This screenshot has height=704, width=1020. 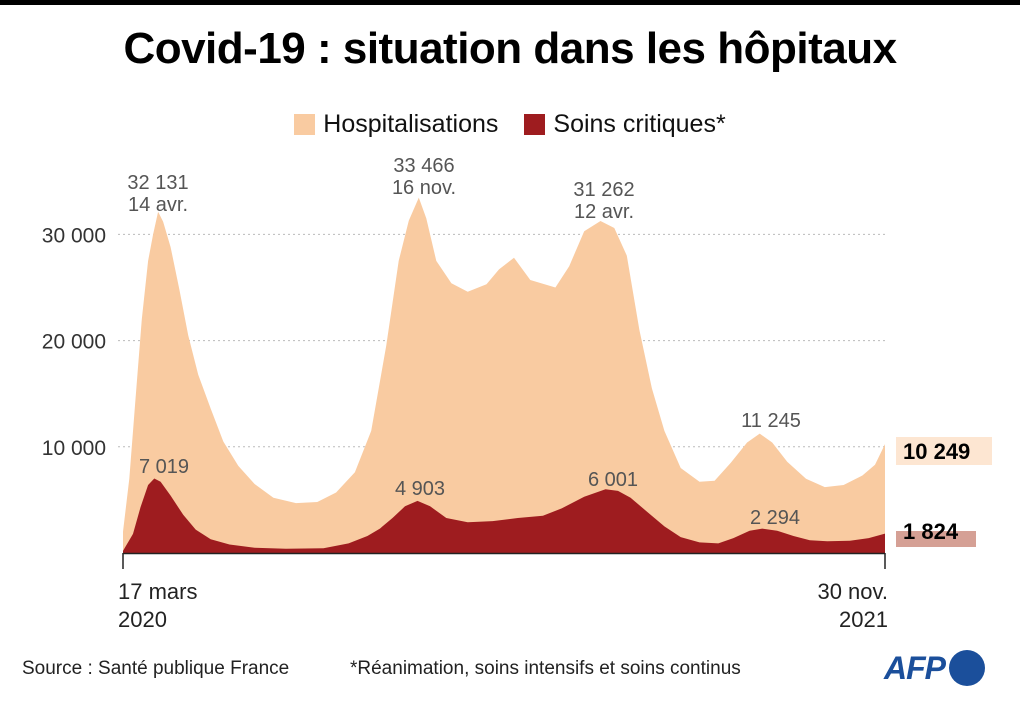 What do you see at coordinates (504, 515) in the screenshot?
I see `area-soins-critiques` at bounding box center [504, 515].